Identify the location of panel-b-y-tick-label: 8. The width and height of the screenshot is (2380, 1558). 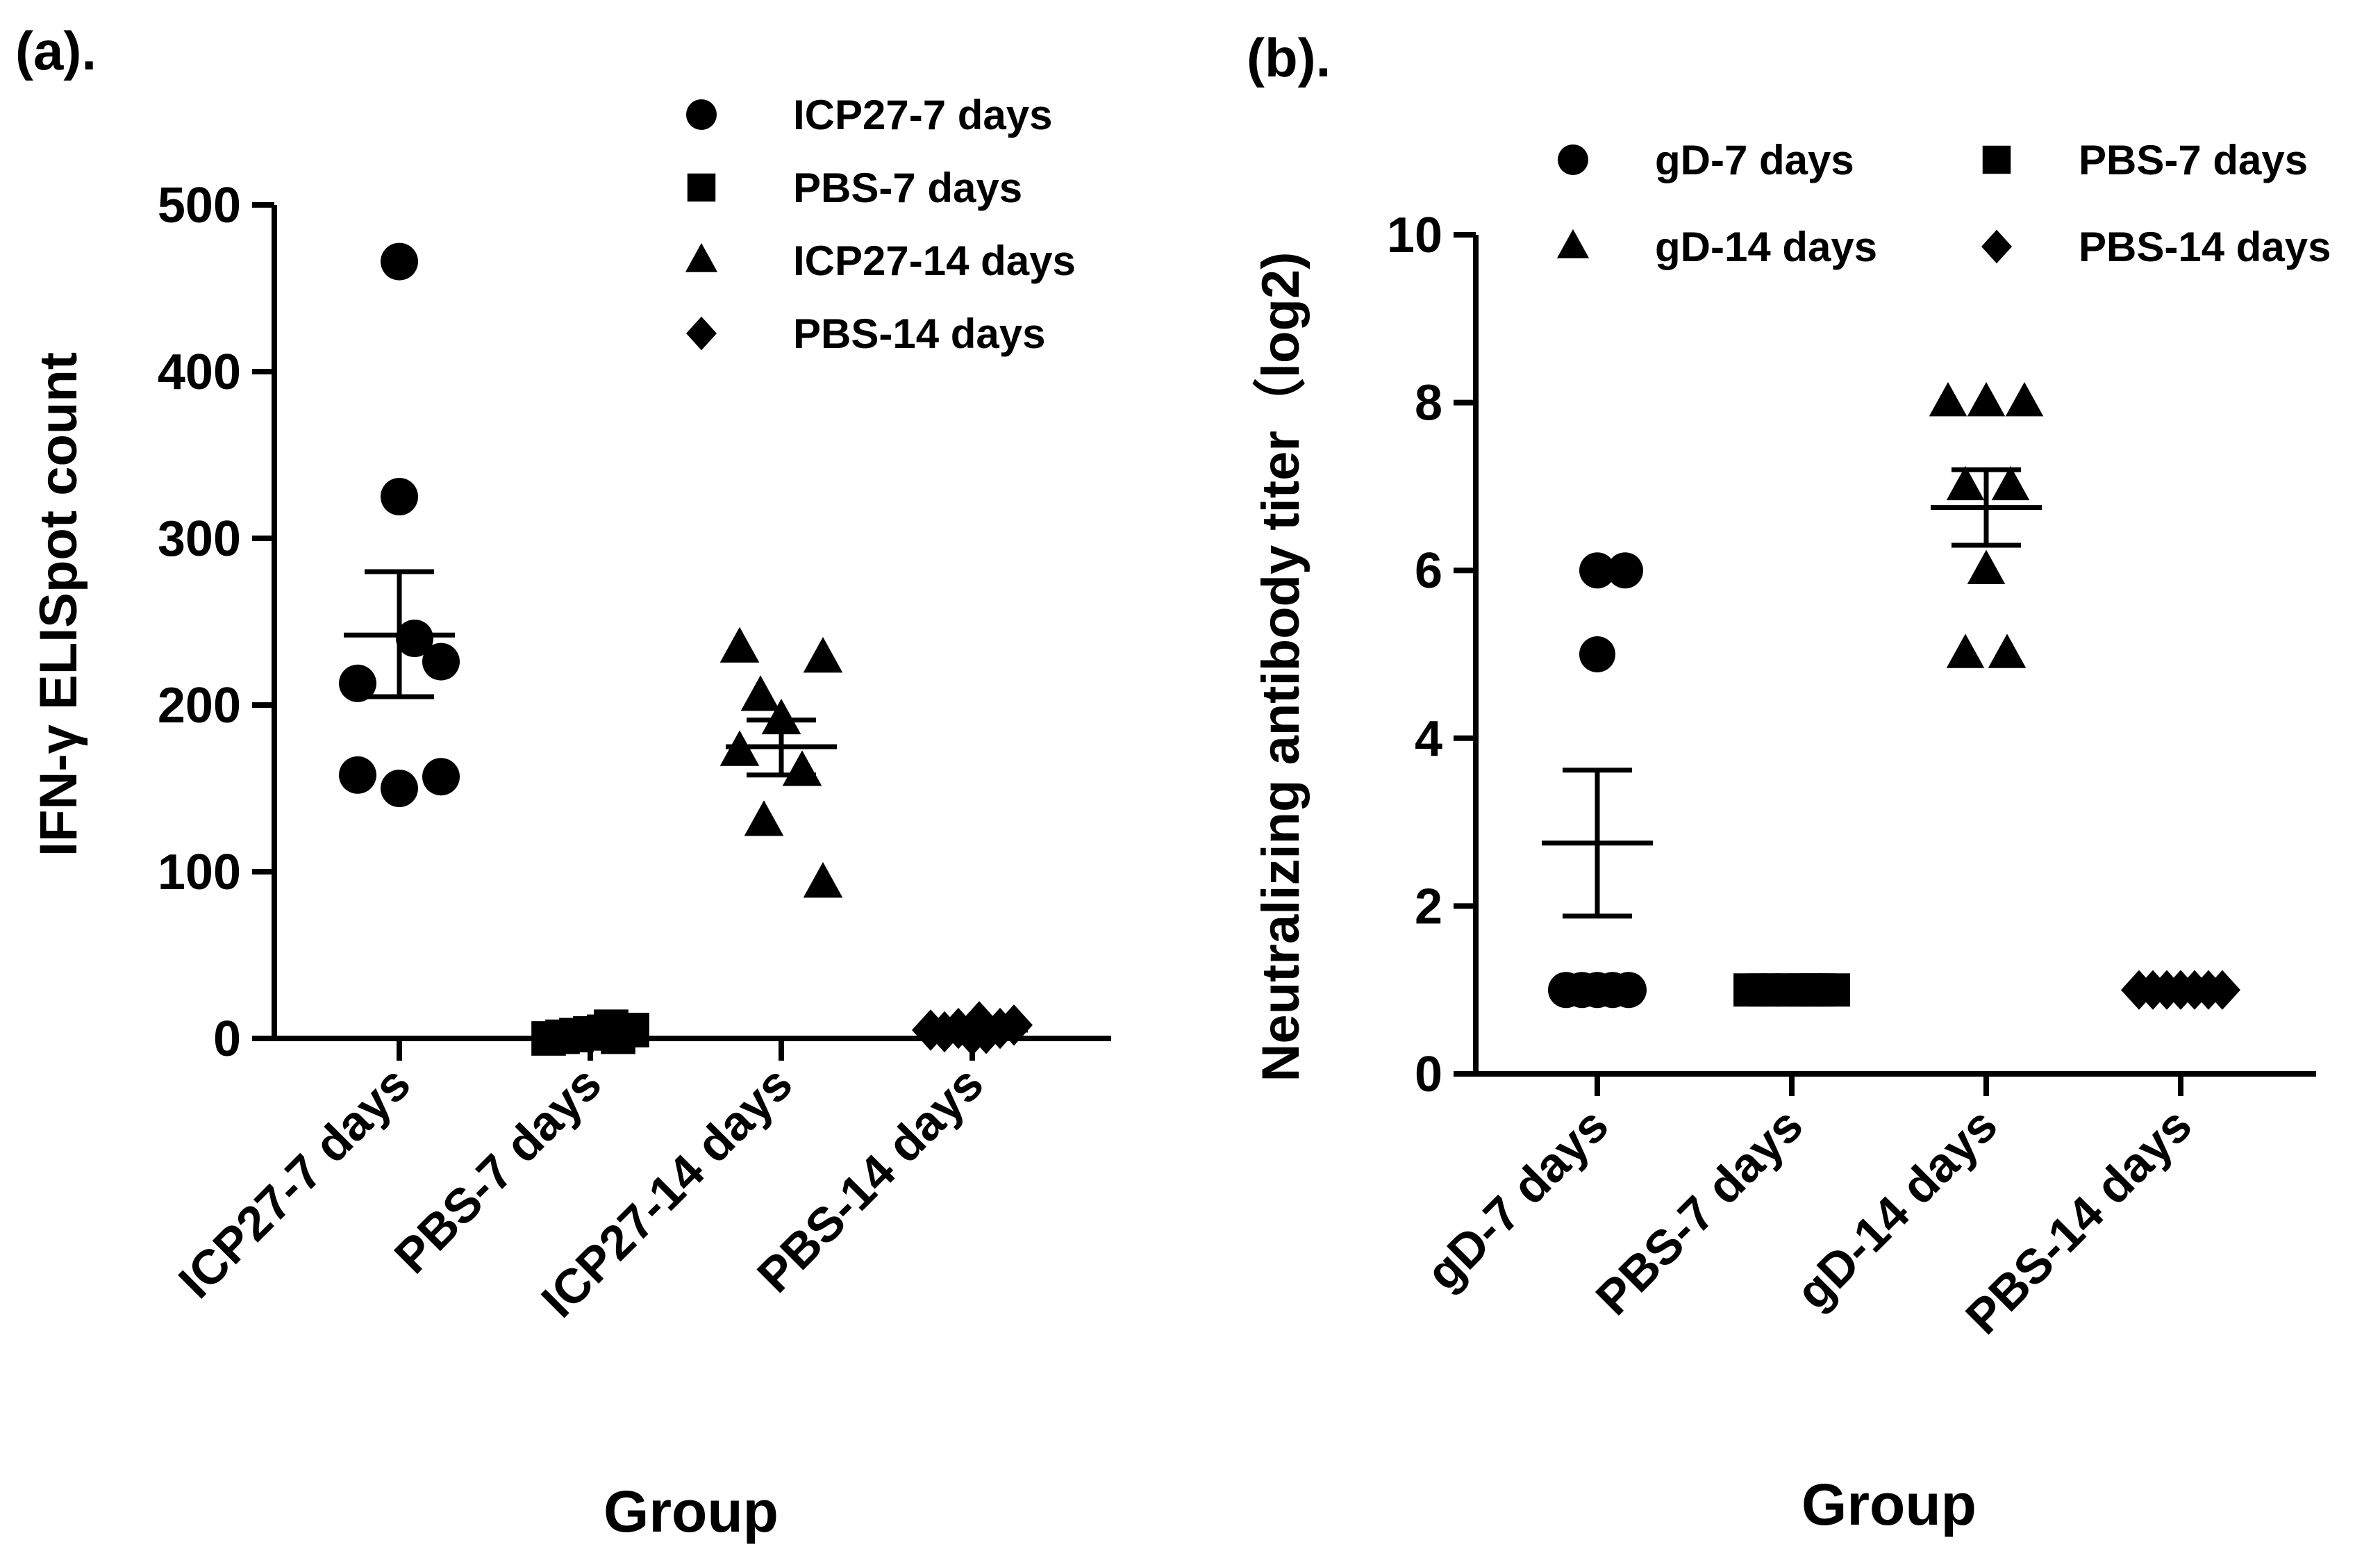
(1429, 403).